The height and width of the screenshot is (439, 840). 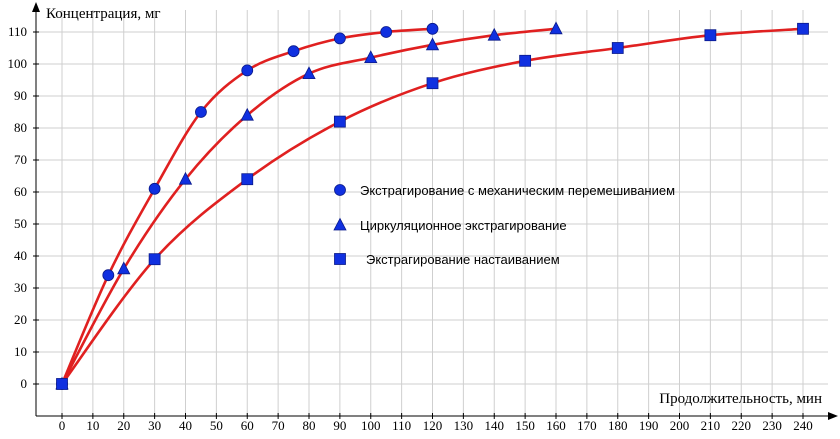 I want to click on y-tick-label: 30, so click(x=20, y=287).